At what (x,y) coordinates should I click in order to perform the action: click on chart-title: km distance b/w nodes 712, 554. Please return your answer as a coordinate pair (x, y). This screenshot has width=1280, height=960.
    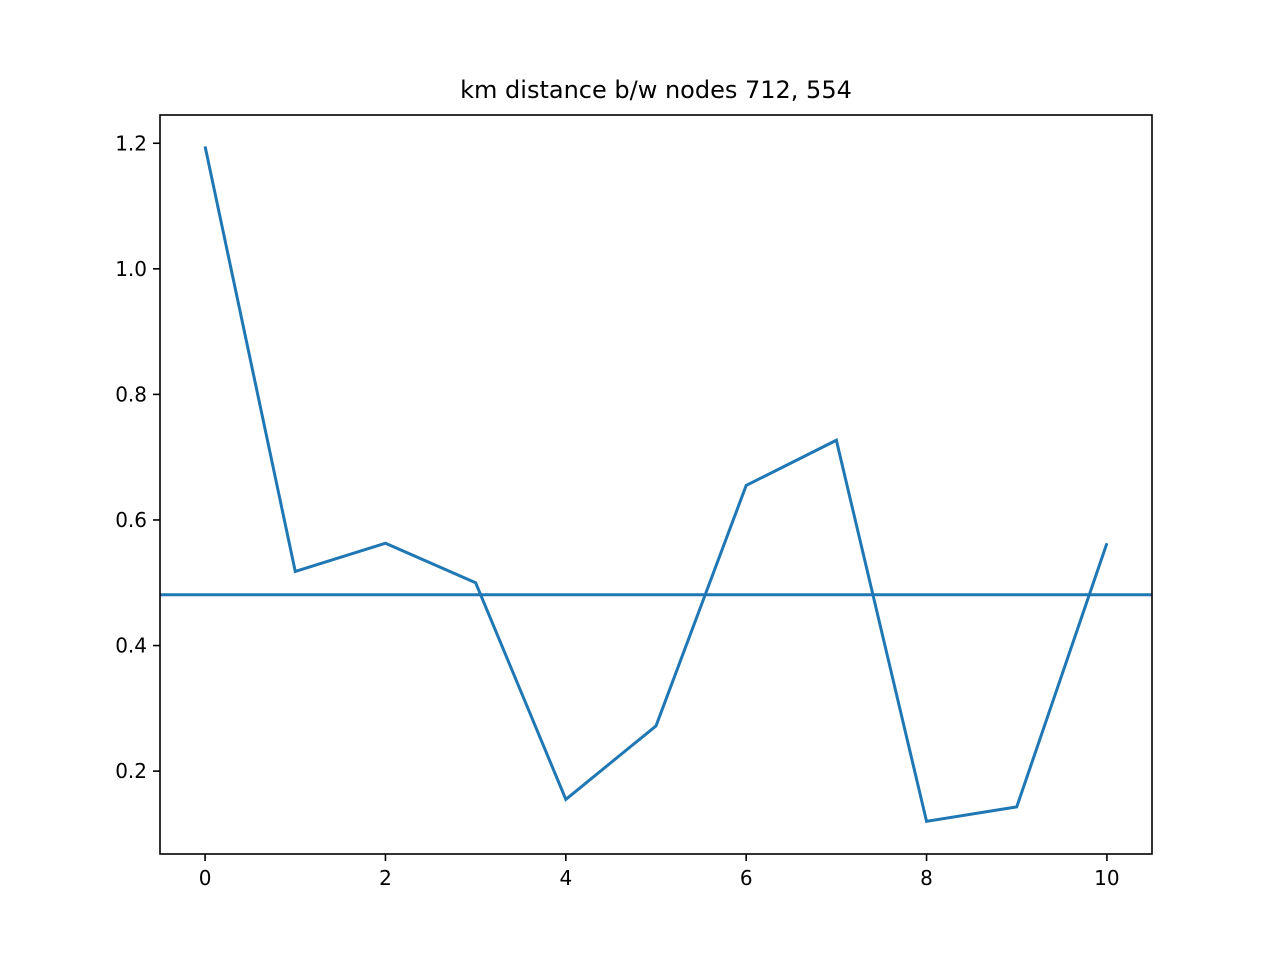
    Looking at the image, I should click on (656, 90).